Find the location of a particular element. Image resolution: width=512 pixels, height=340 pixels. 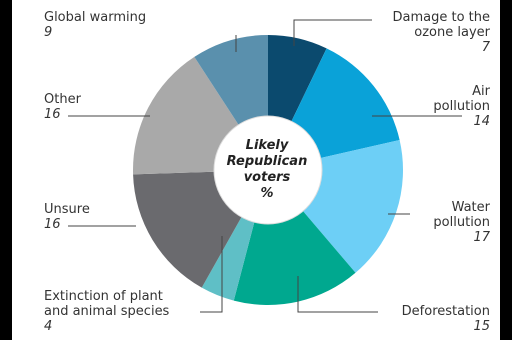

label-air-value: 14 is located at coordinates (481, 121).